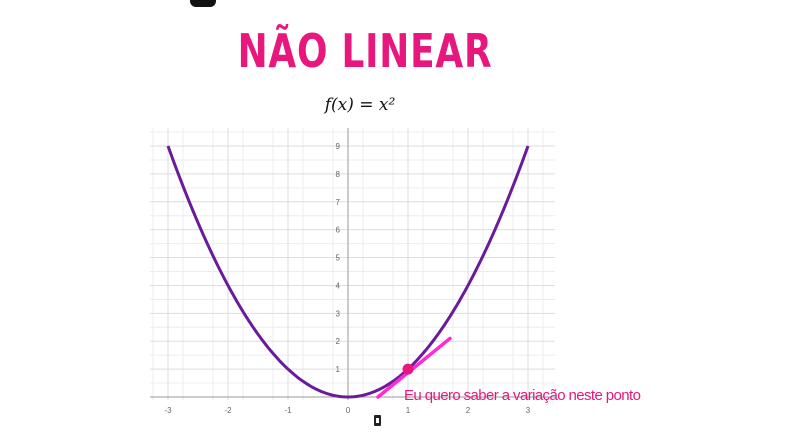 The image size is (812, 439). Describe the element at coordinates (377, 420) in the screenshot. I see `cursor-icon` at that location.